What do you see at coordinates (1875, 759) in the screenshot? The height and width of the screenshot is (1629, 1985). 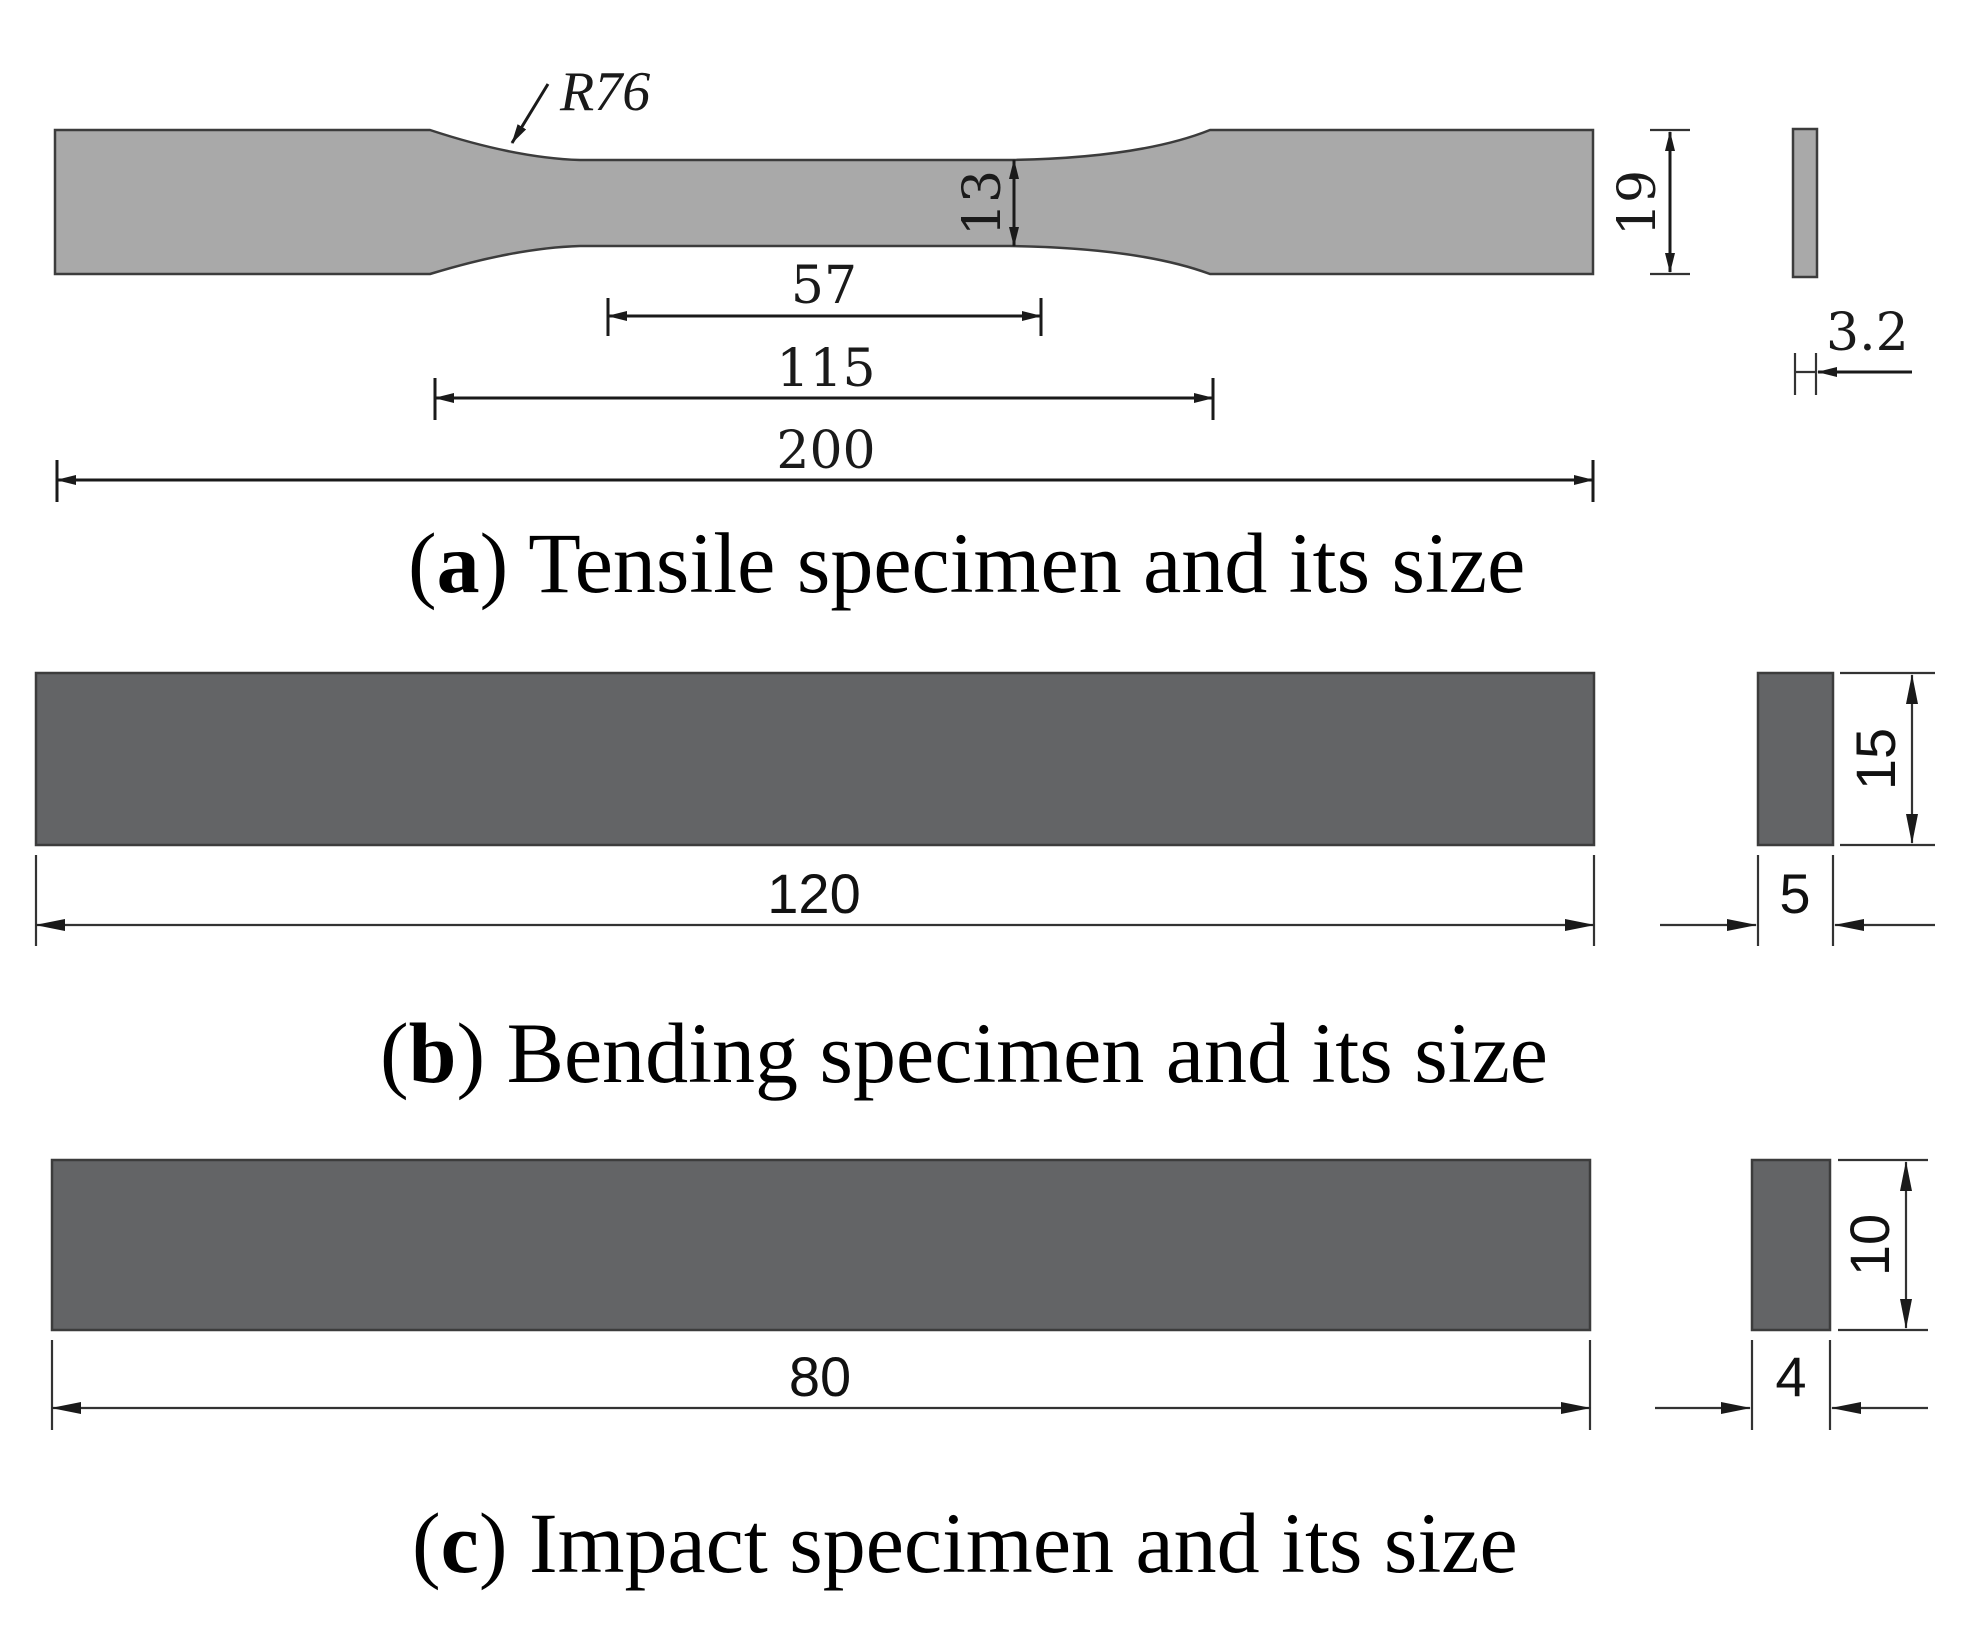 I see `bending-height-label: 15` at bounding box center [1875, 759].